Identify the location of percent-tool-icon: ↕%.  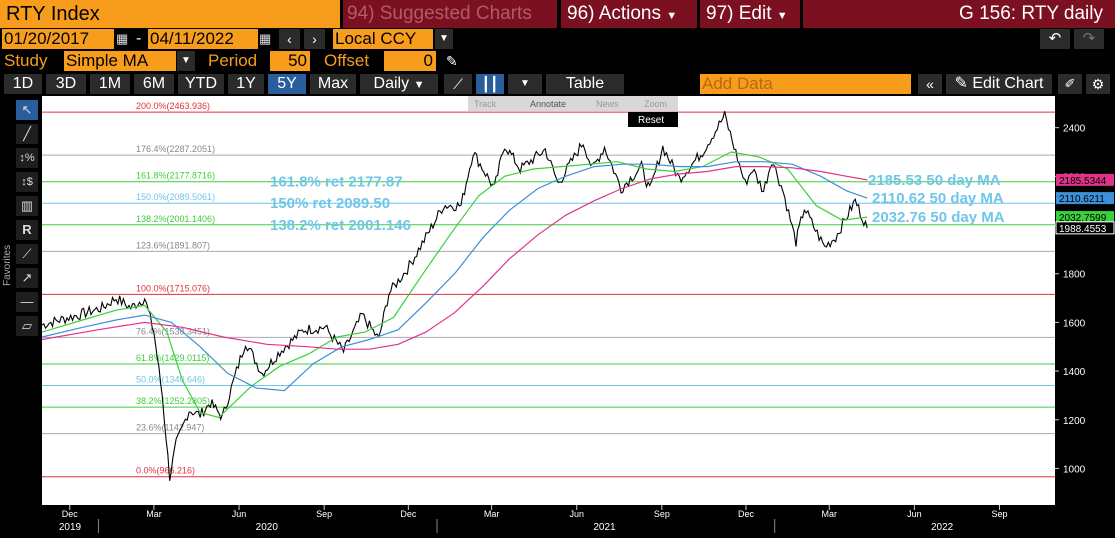
(27, 158).